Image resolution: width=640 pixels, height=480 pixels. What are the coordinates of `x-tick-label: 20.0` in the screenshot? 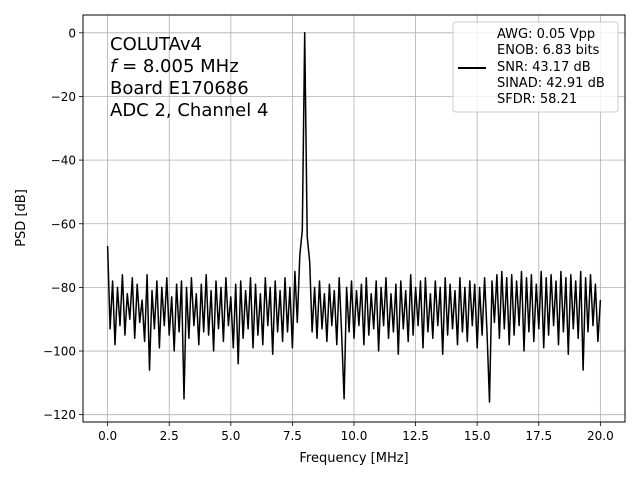 It's located at (600, 436).